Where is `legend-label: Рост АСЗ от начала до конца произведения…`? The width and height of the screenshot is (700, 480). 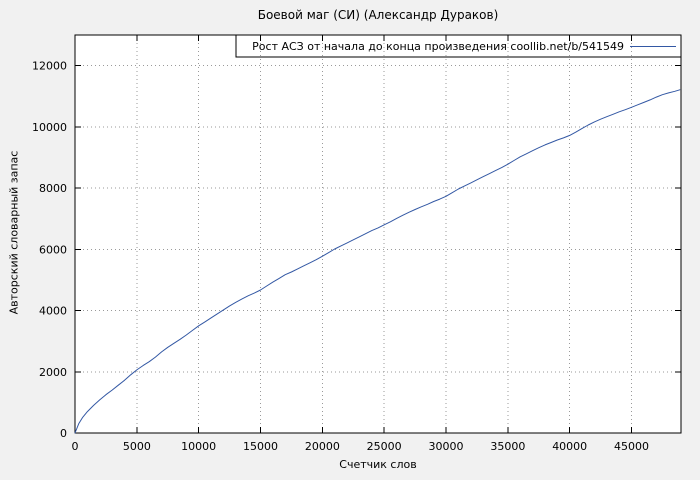 legend-label: Рост АСЗ от начала до конца произведения… is located at coordinates (438, 46).